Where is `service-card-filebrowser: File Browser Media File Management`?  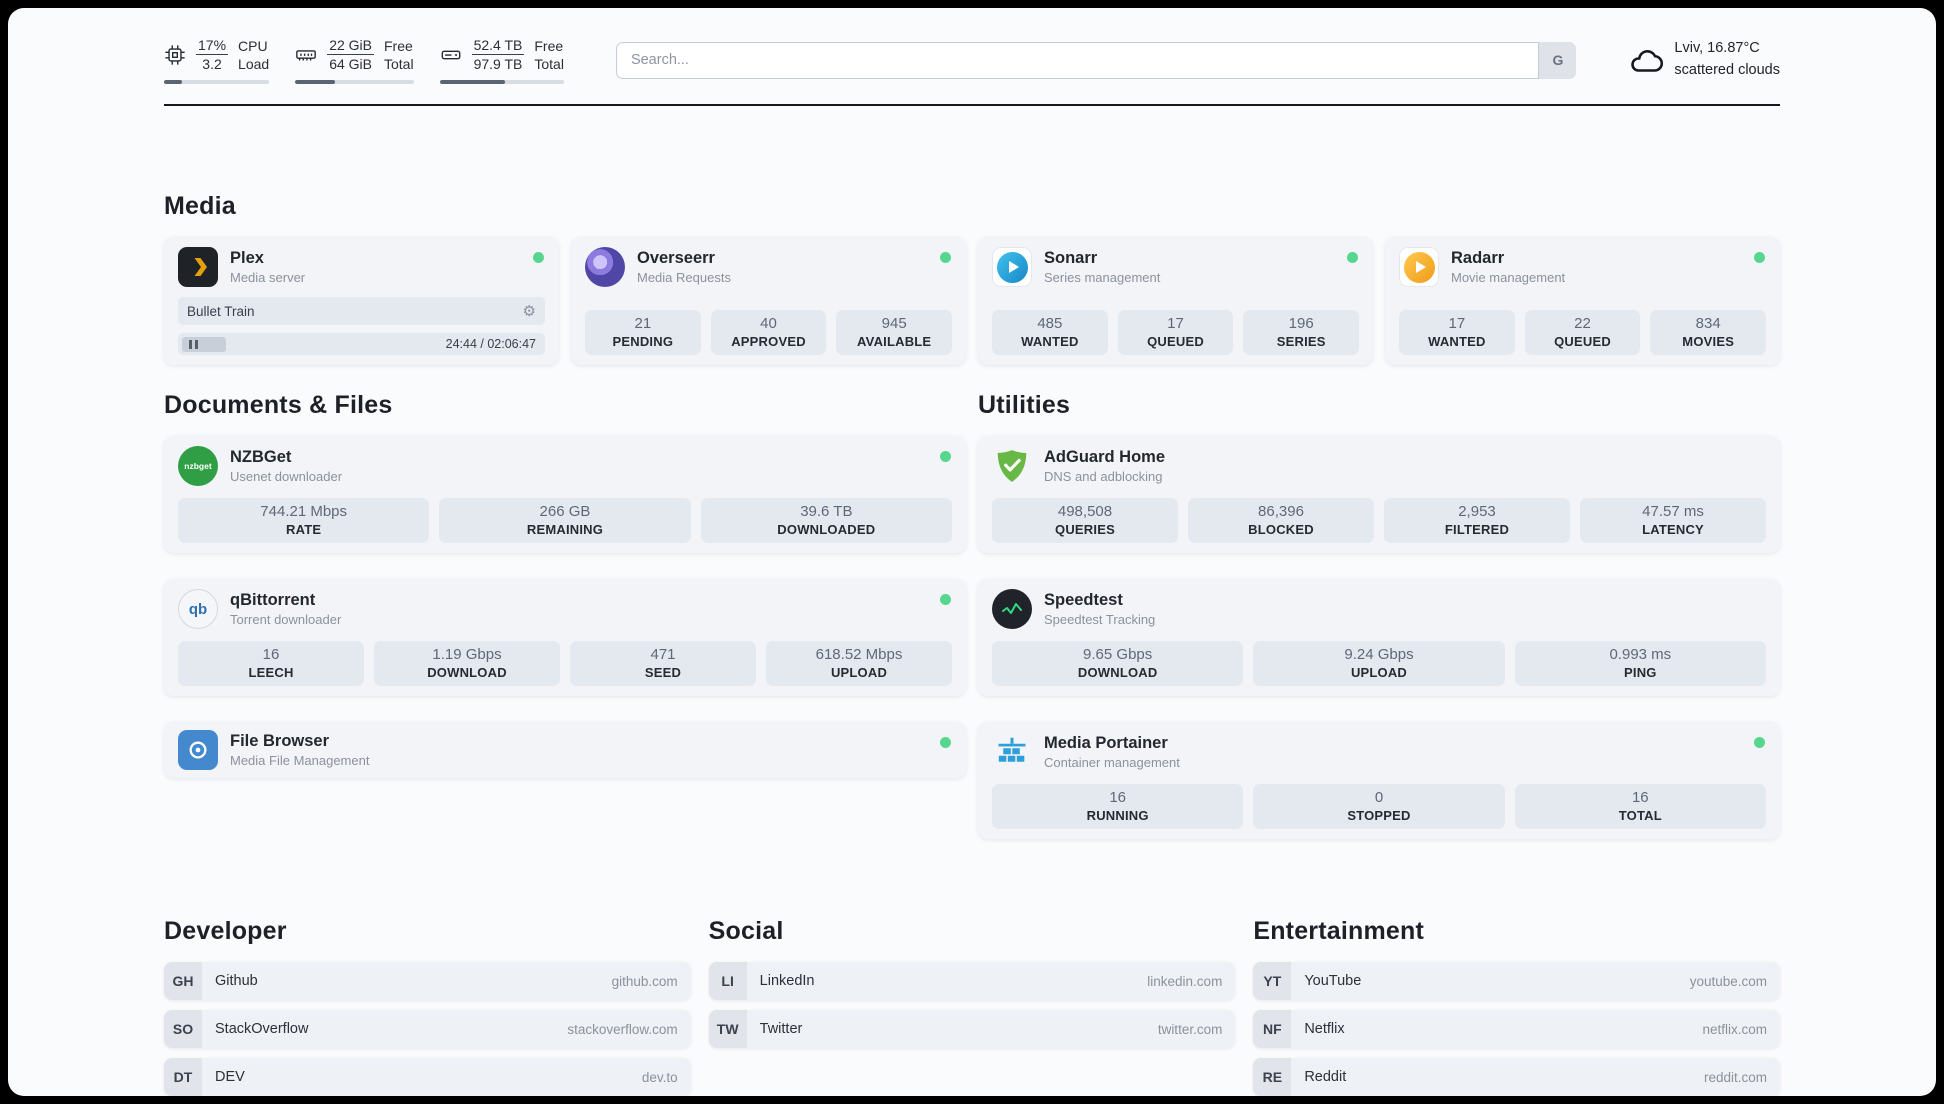
service-card-filebrowser: File Browser Media File Management is located at coordinates (565, 750).